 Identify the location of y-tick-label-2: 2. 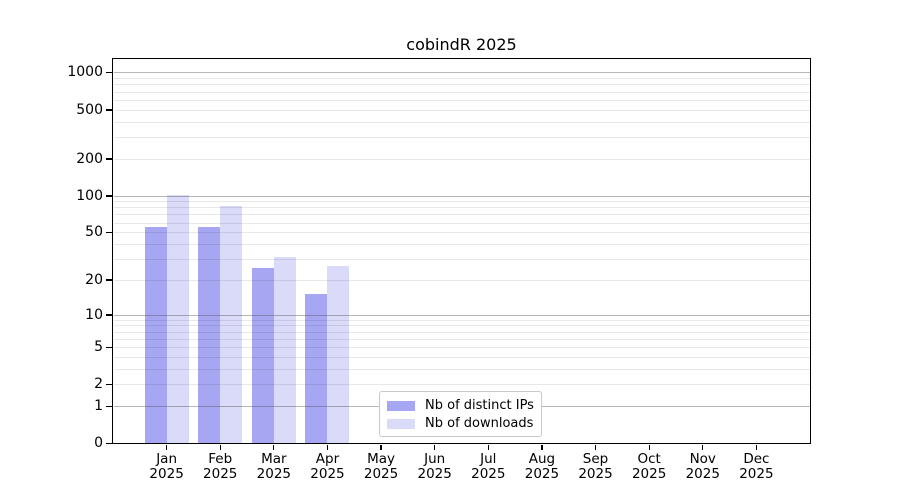
(98, 384).